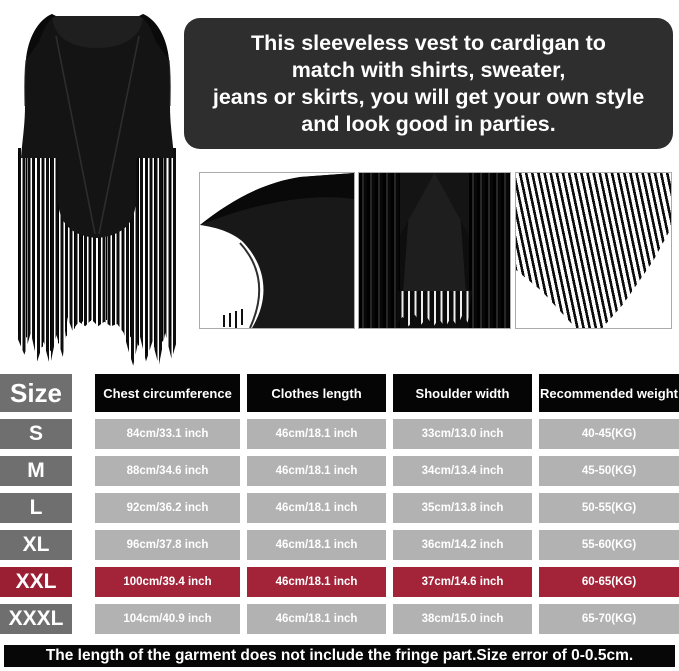 The image size is (679, 671). I want to click on fringe-hem, so click(434, 309).